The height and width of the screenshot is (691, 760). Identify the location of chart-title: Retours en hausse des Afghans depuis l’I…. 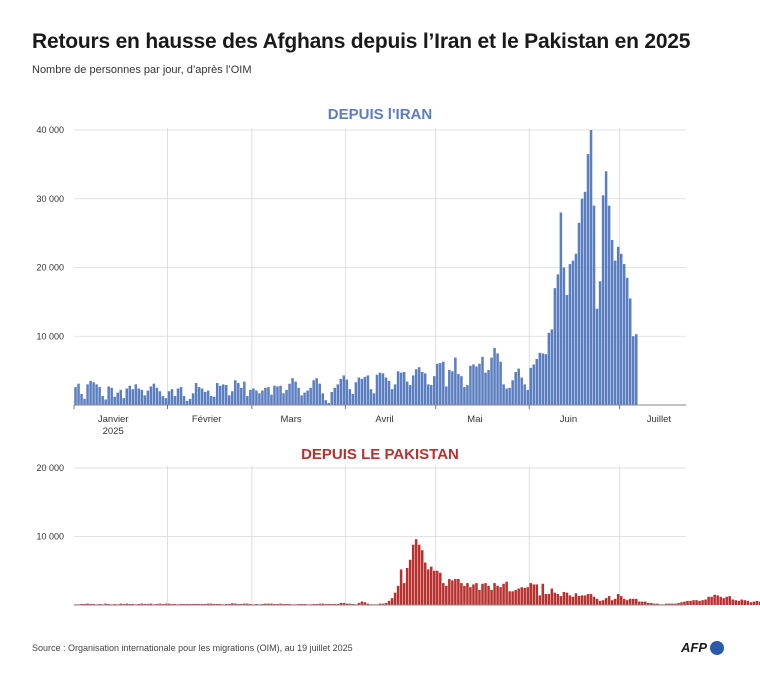
(361, 41).